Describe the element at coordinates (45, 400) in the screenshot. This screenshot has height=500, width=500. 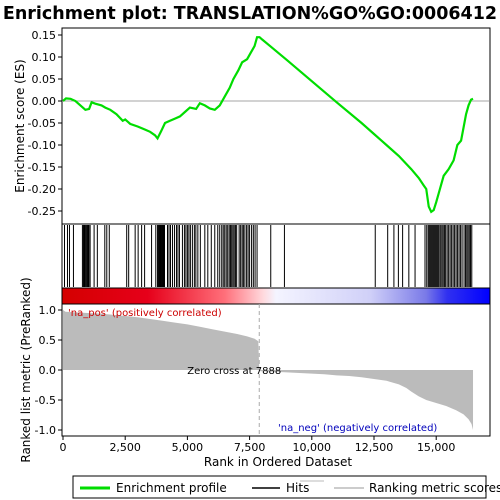
I see `metric-y-tick-label: -0.5` at that location.